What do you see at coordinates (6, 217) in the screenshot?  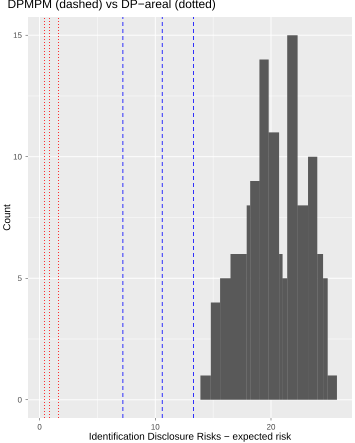 I see `y-axis-title: Count` at bounding box center [6, 217].